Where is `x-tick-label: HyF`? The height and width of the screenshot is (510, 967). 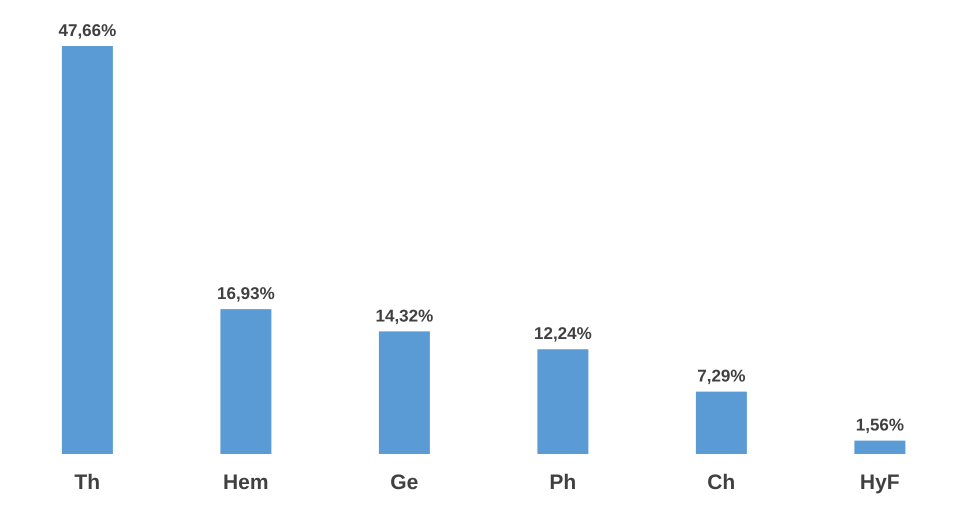 x-tick-label: HyF is located at coordinates (880, 482).